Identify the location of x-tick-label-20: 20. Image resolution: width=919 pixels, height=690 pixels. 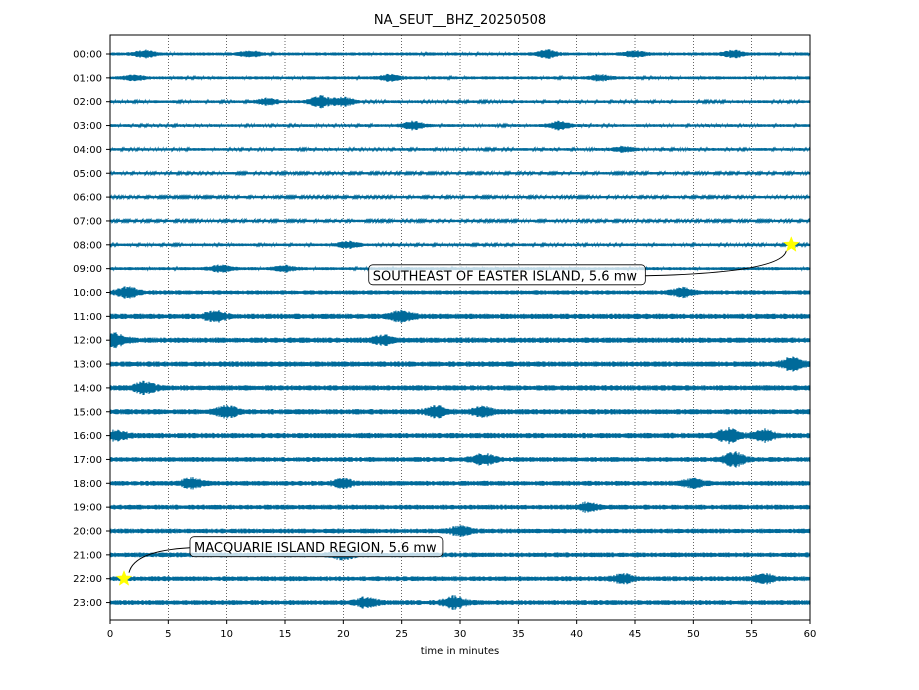
(343, 634).